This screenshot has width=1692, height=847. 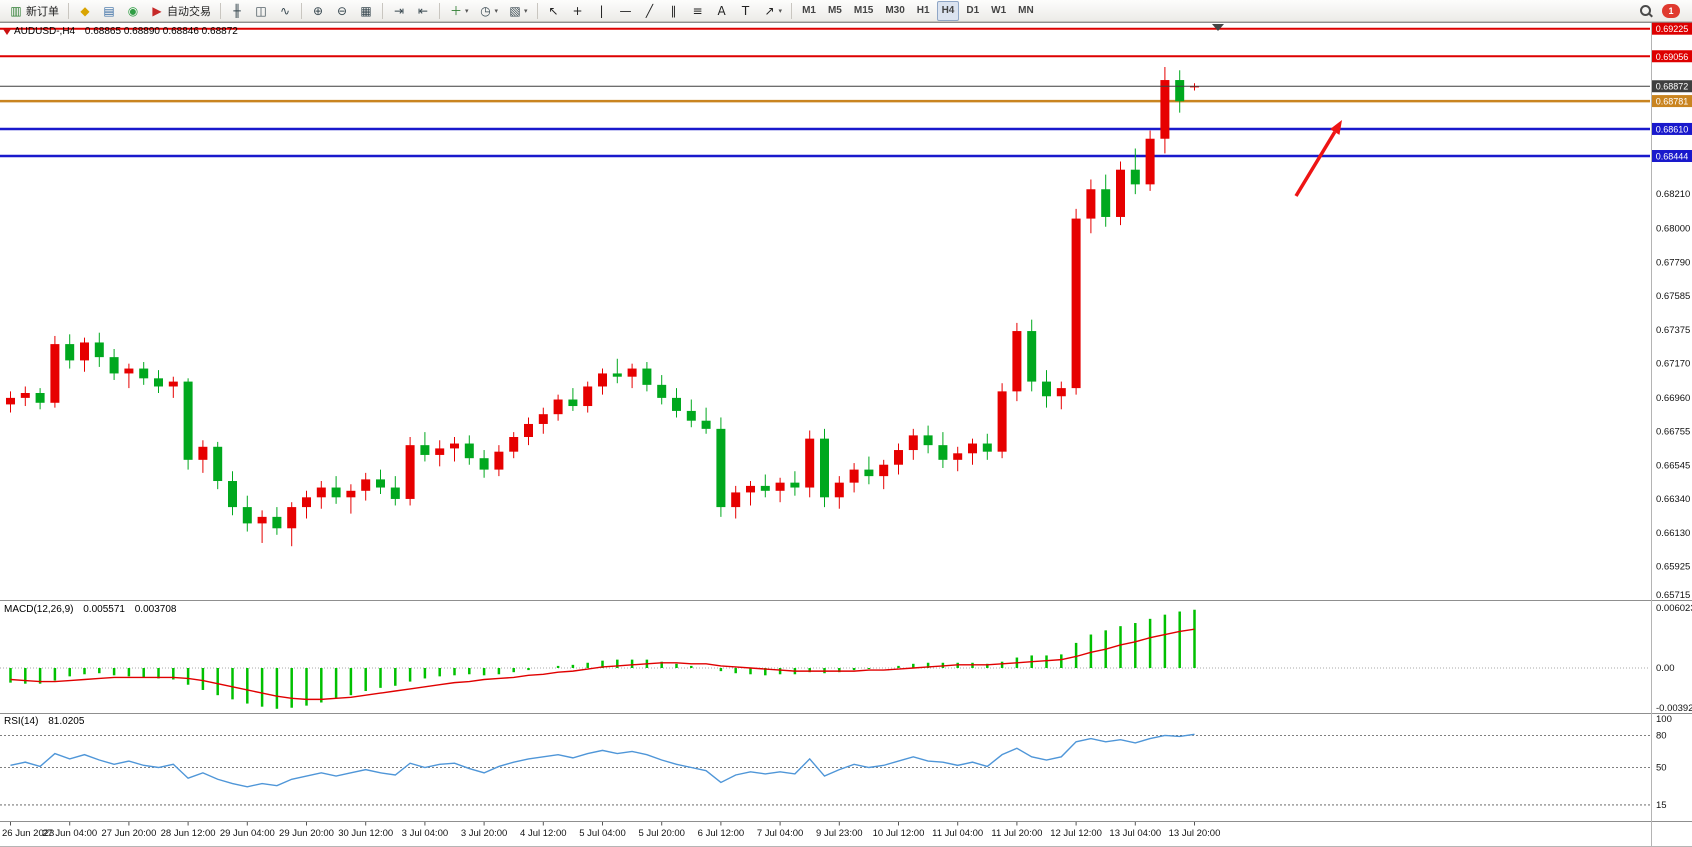 What do you see at coordinates (1661, 768) in the screenshot?
I see `svg-text: 50` at bounding box center [1661, 768].